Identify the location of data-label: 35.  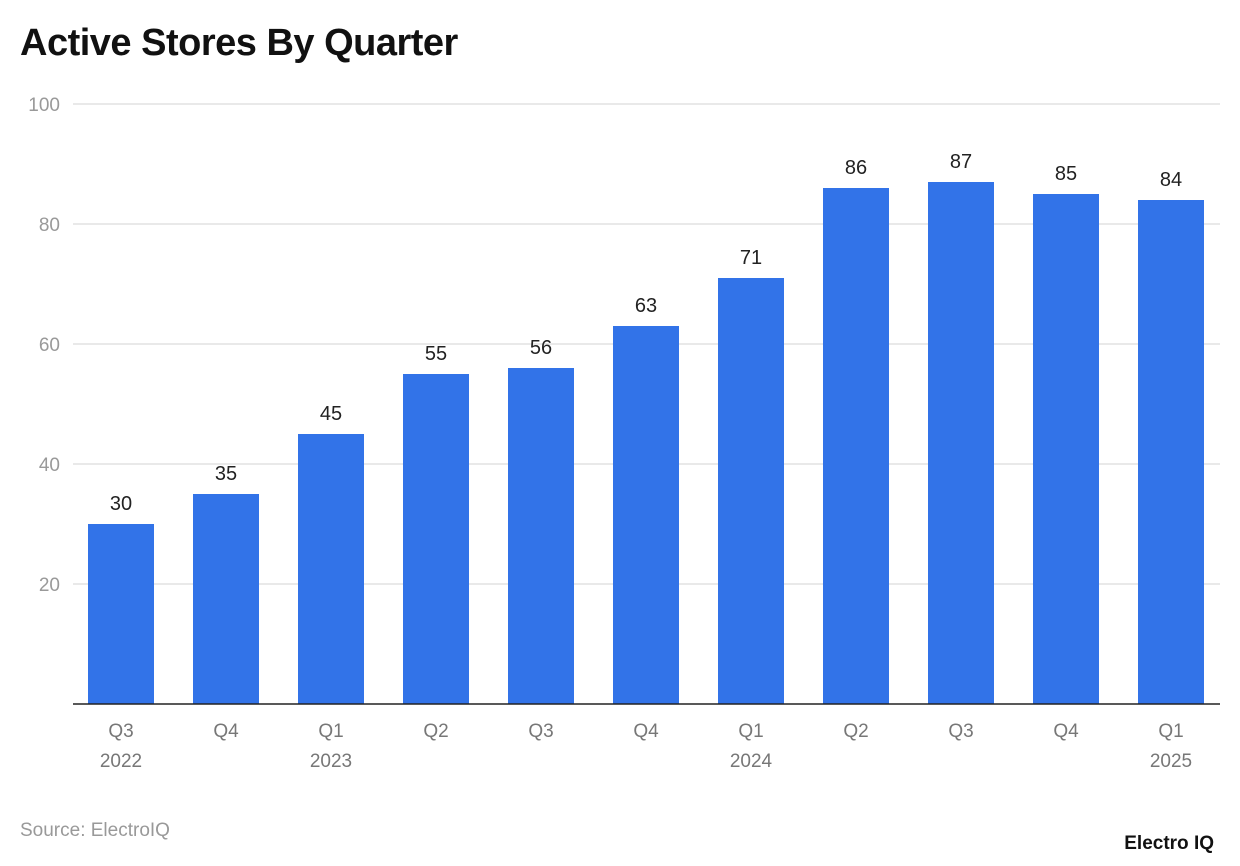
(226, 474).